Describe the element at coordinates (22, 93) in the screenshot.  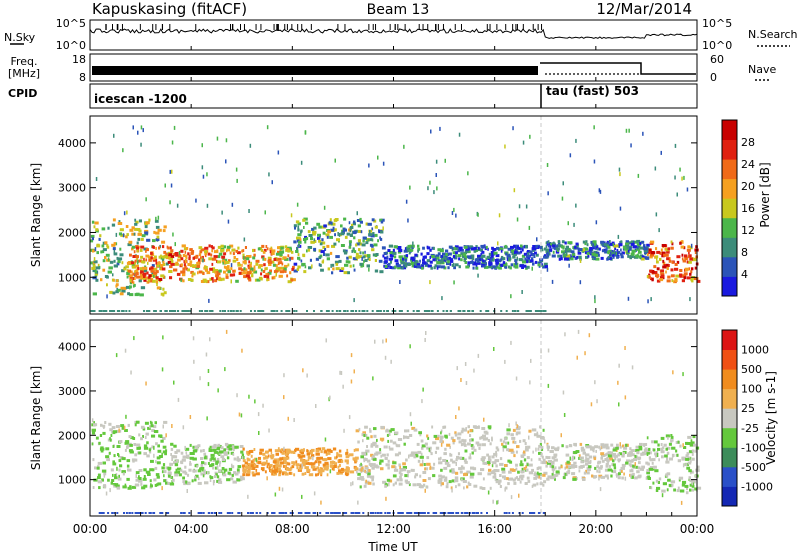
I see `cpid-label: CPID` at that location.